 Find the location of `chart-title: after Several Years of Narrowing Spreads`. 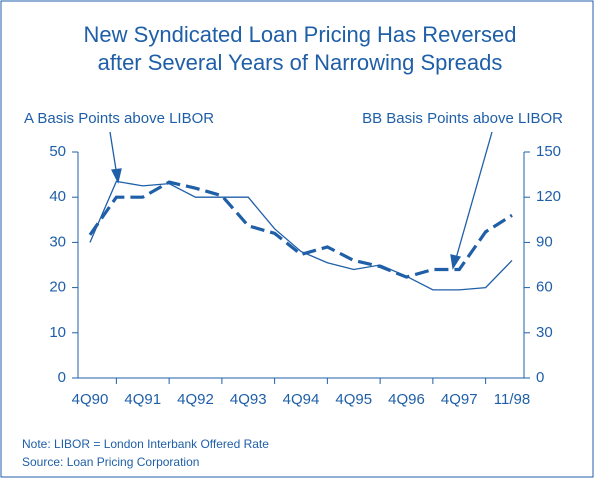

chart-title: after Several Years of Narrowing Spreads is located at coordinates (300, 62).